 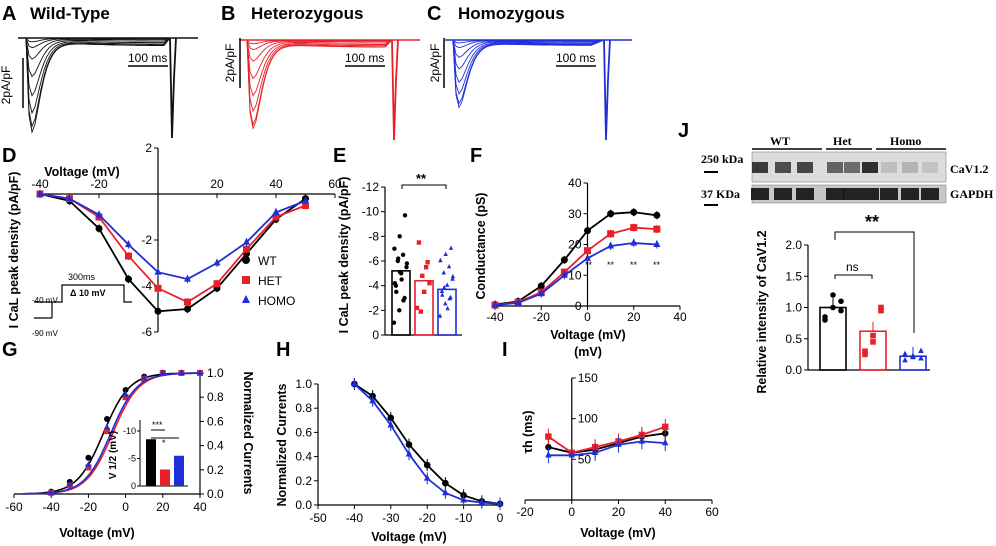 What do you see at coordinates (132, 459) in the screenshot?
I see `inset-tick-label: -5` at bounding box center [132, 459].